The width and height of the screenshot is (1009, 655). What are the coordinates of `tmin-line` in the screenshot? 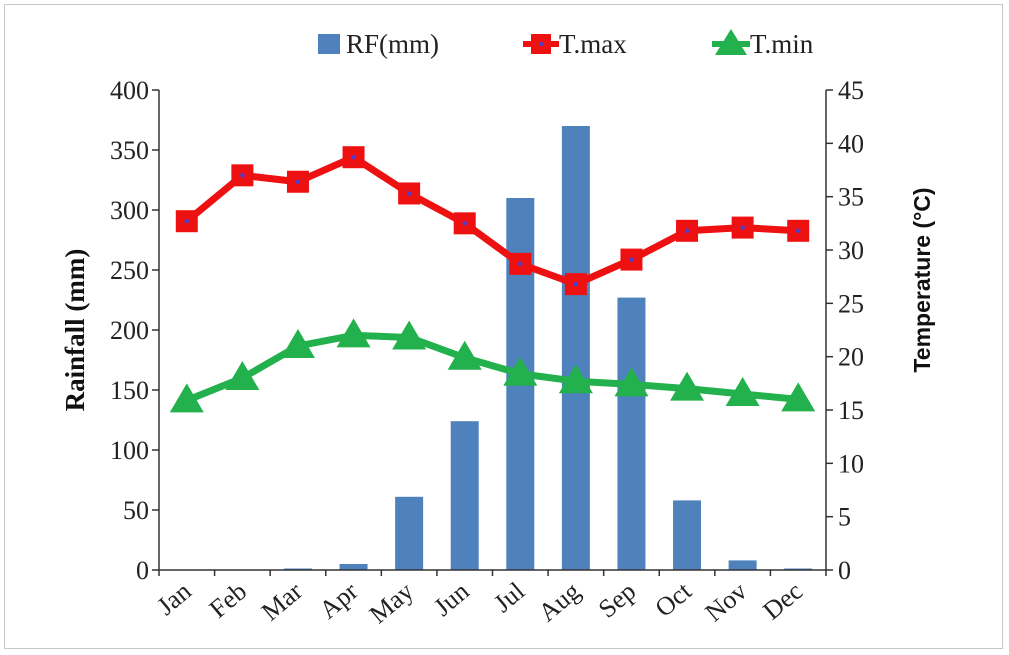 It's located at (492, 367).